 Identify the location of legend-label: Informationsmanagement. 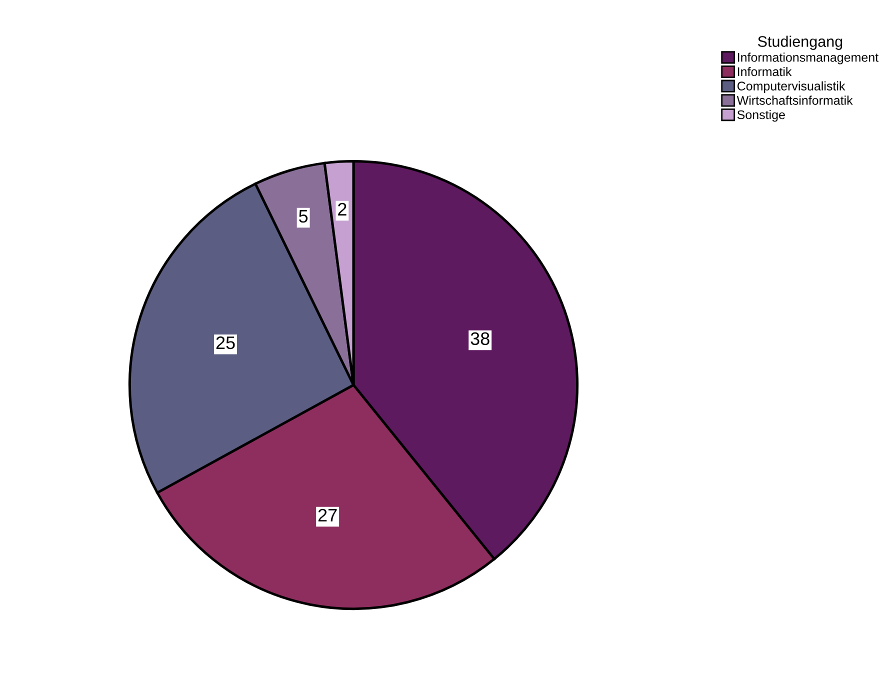
(808, 58).